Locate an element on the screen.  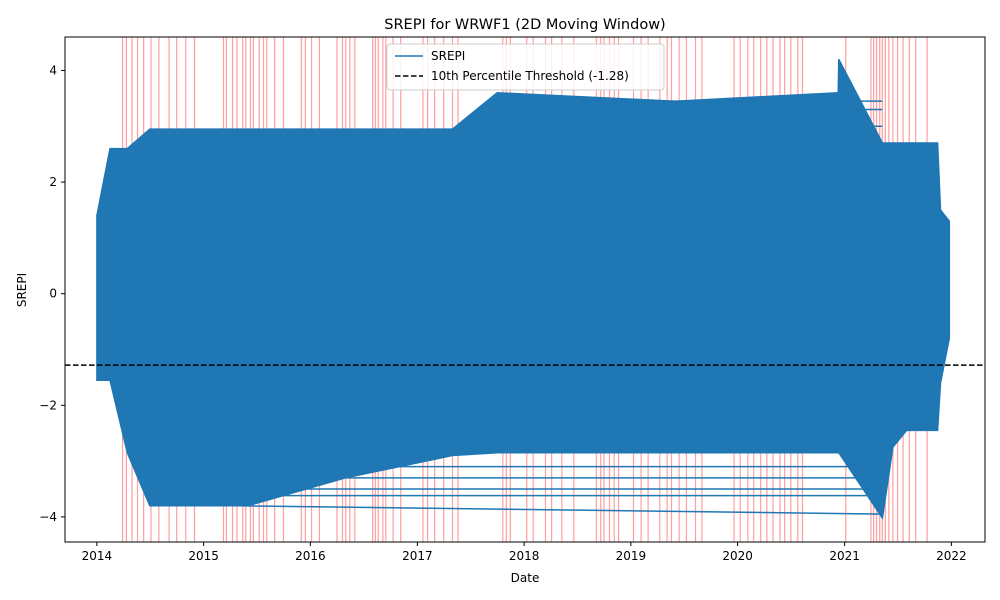
legend-box is located at coordinates (525, 67).